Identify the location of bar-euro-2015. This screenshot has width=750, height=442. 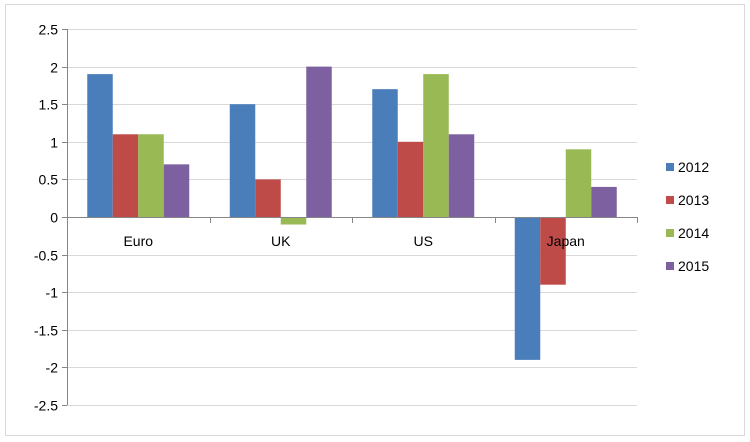
(176, 190).